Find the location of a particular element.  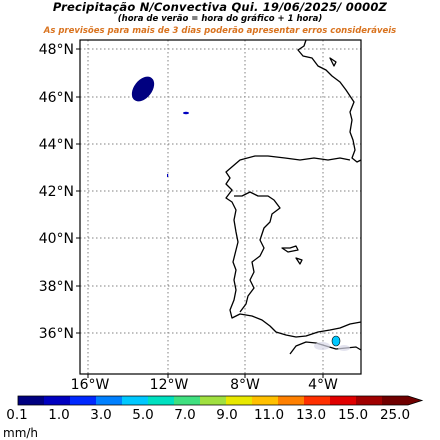

colorbar is located at coordinates (220, 400).